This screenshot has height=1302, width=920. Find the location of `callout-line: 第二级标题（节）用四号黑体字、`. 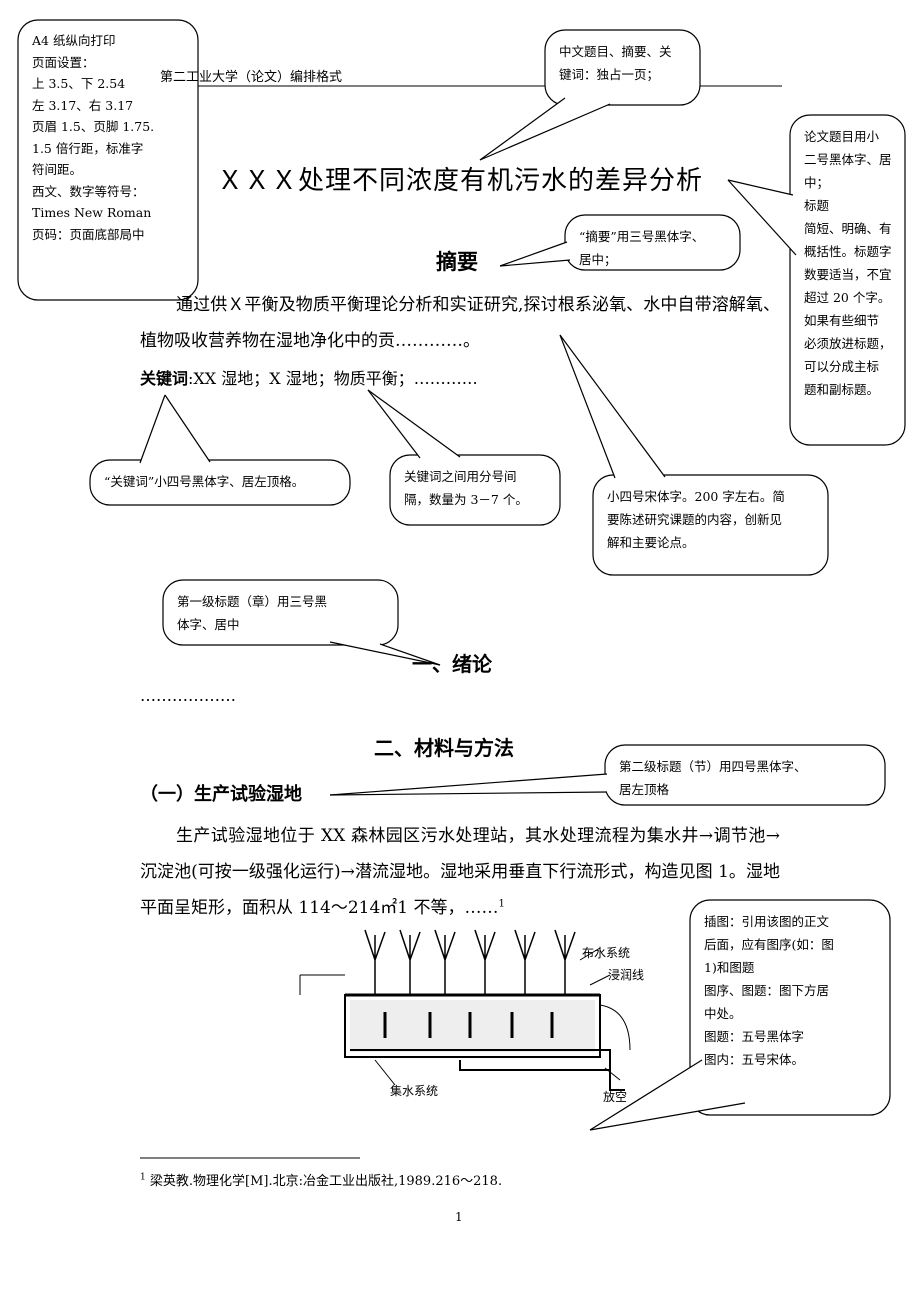

callout-line: 第二级标题（节）用四号黑体字、 is located at coordinates (713, 766).